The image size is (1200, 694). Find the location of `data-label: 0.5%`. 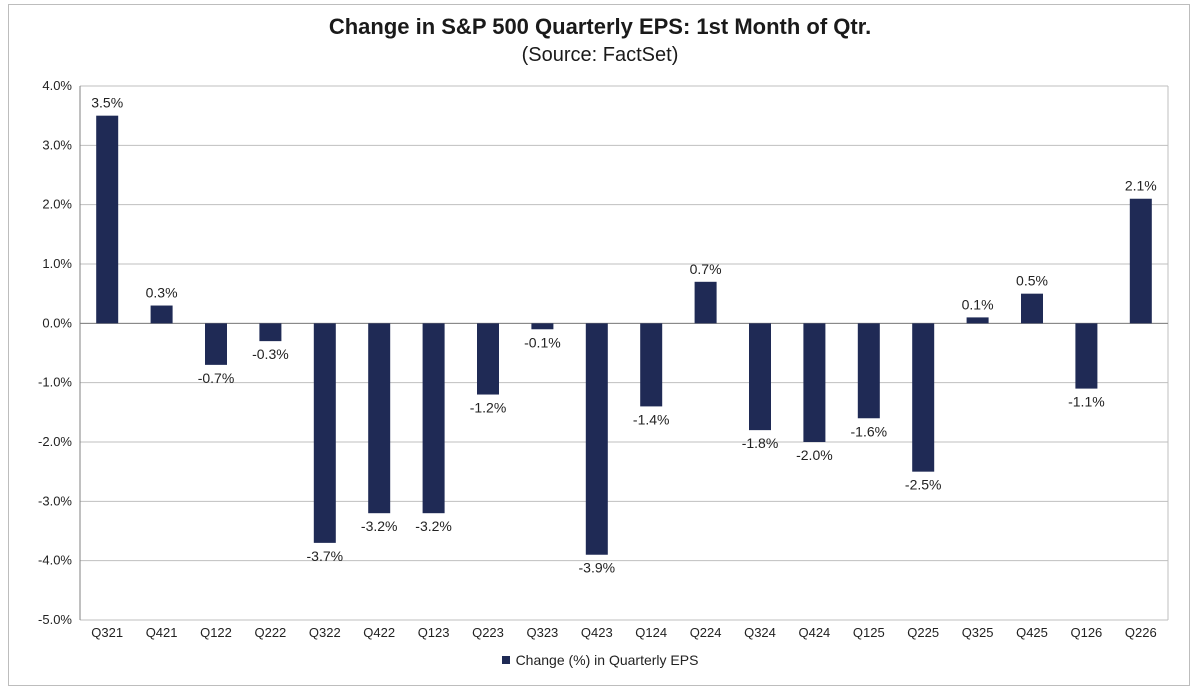

data-label: 0.5% is located at coordinates (1032, 281).